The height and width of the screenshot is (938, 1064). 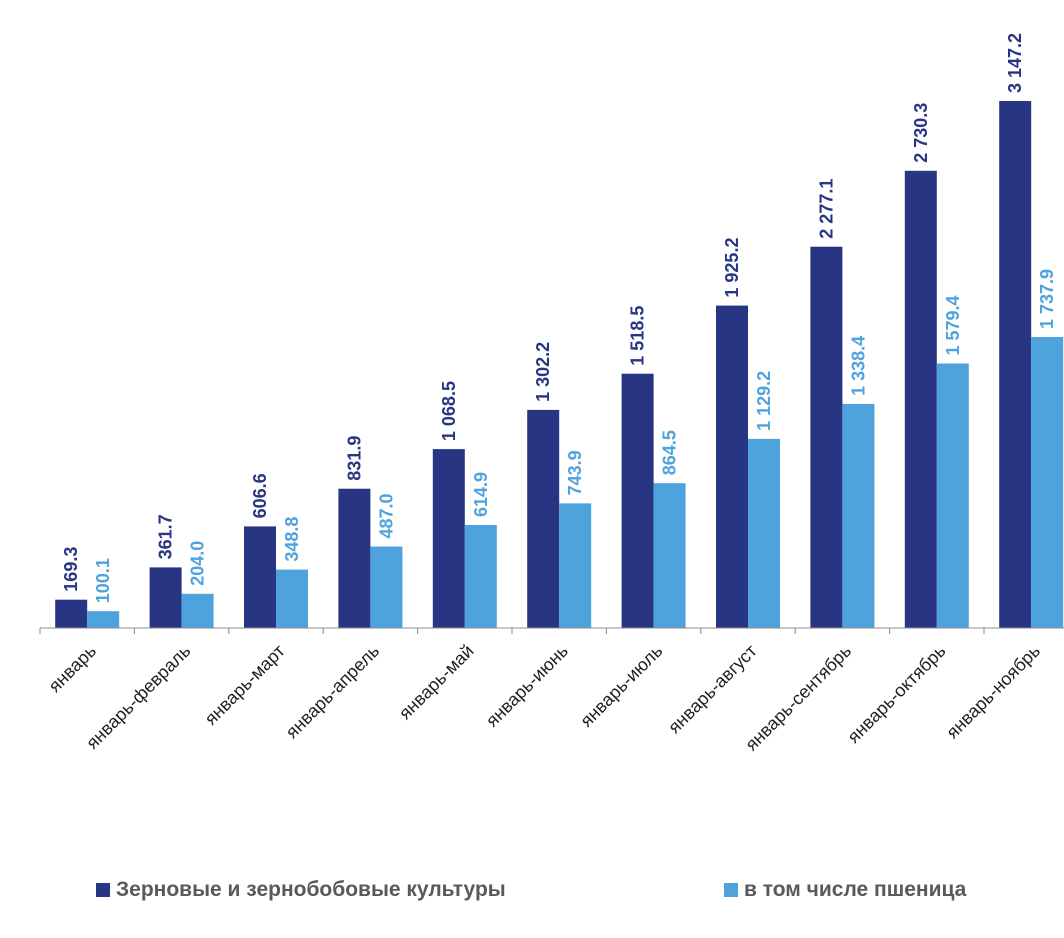 I want to click on data-label-grain: 1 302.2, so click(x=543, y=372).